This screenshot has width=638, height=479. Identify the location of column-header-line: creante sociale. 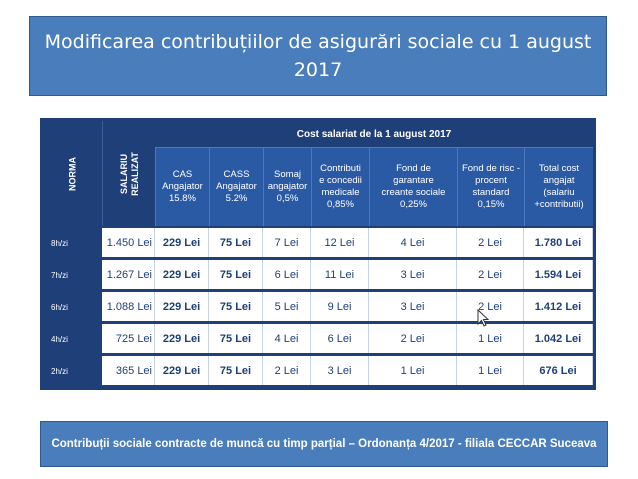
(413, 192).